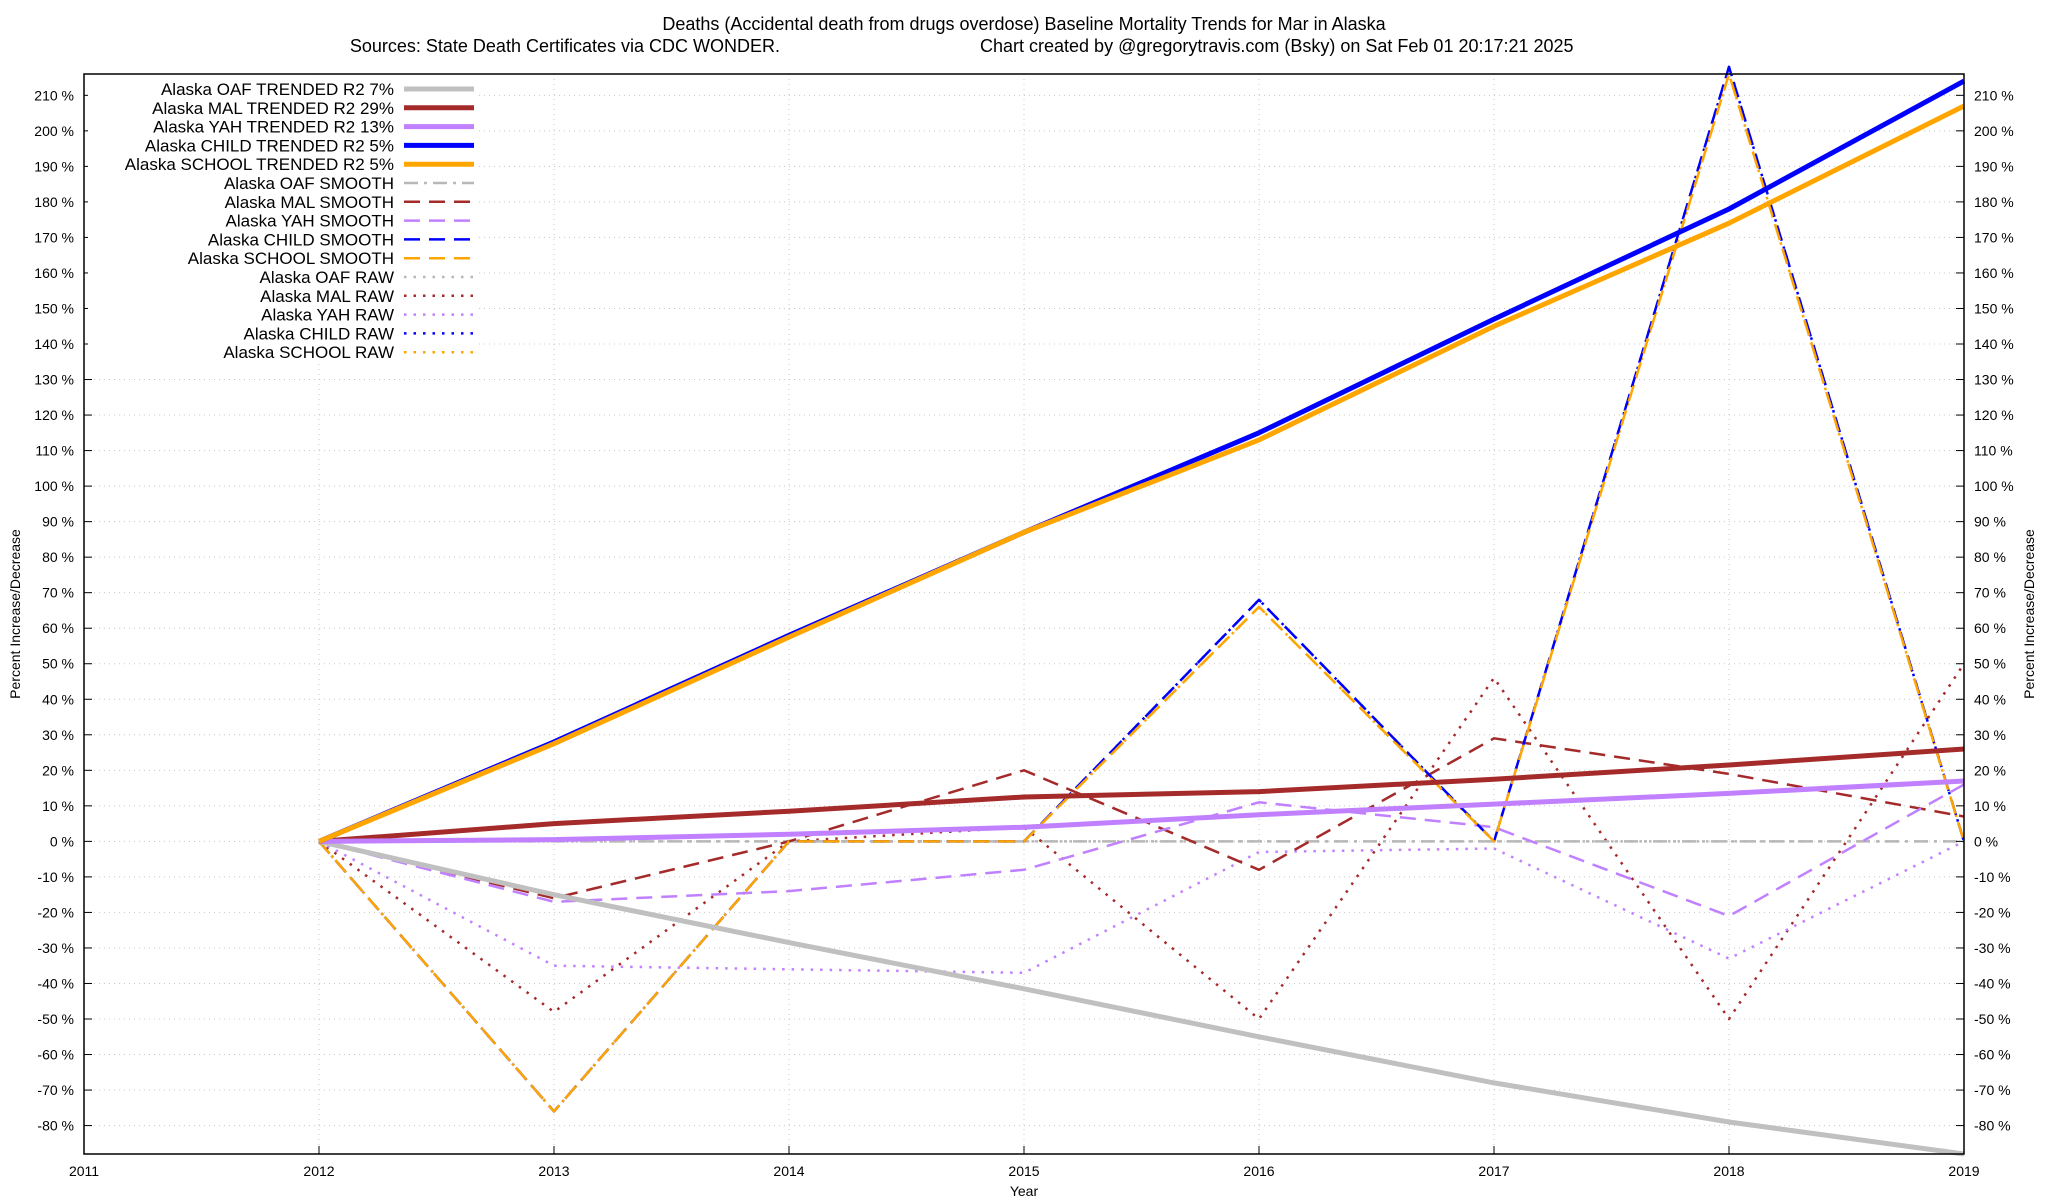 This screenshot has width=2048, height=1200. What do you see at coordinates (84, 1171) in the screenshot?
I see `x-tick-label: 2011` at bounding box center [84, 1171].